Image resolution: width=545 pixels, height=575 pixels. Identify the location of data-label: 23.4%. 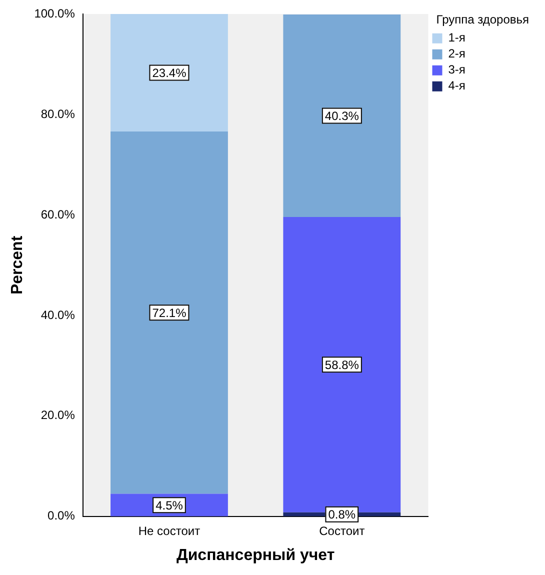
(169, 73).